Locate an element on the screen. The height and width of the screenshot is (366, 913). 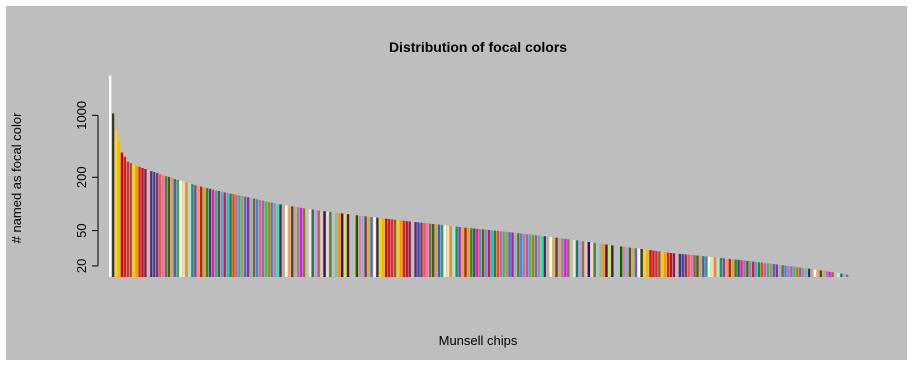
y-tick-label: 50 is located at coordinates (81, 230).